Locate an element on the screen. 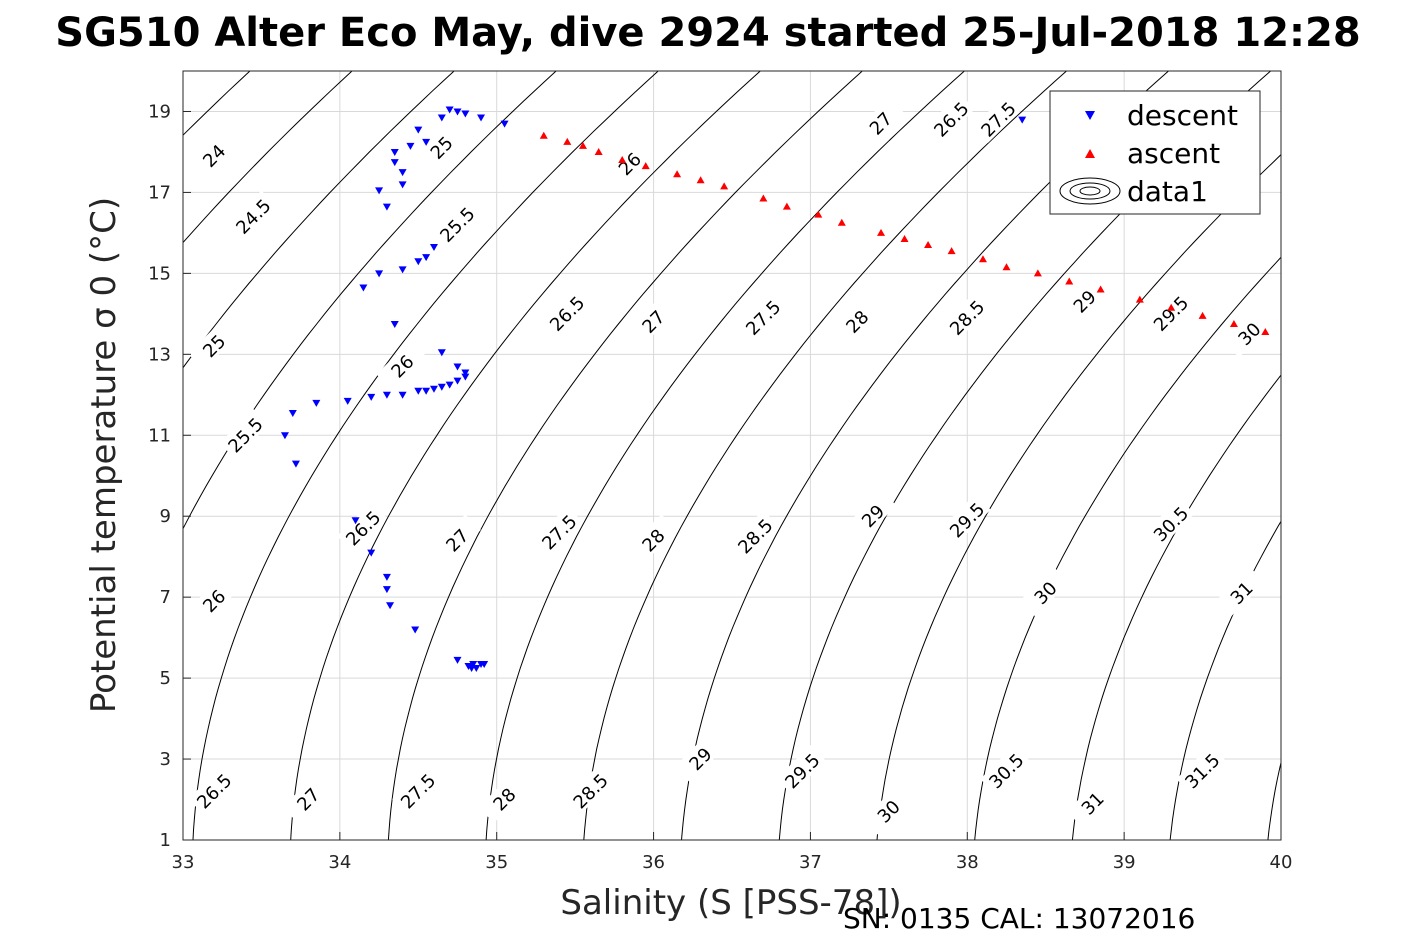  y-tick-label: 15 is located at coordinates (159, 273).